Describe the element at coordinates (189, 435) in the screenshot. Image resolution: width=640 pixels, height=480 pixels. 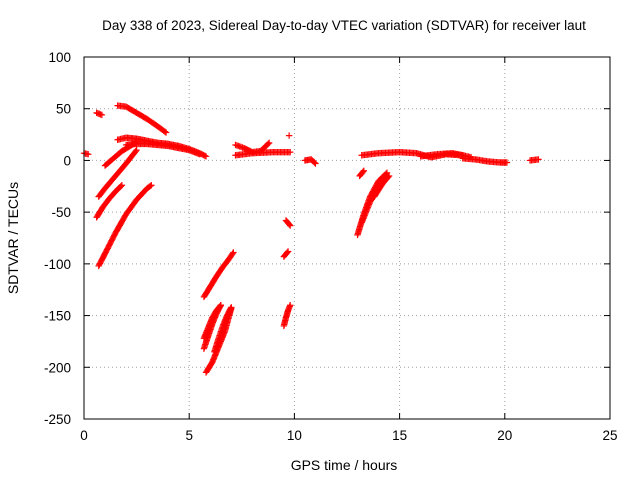
I see `x-tick-label: 5` at that location.